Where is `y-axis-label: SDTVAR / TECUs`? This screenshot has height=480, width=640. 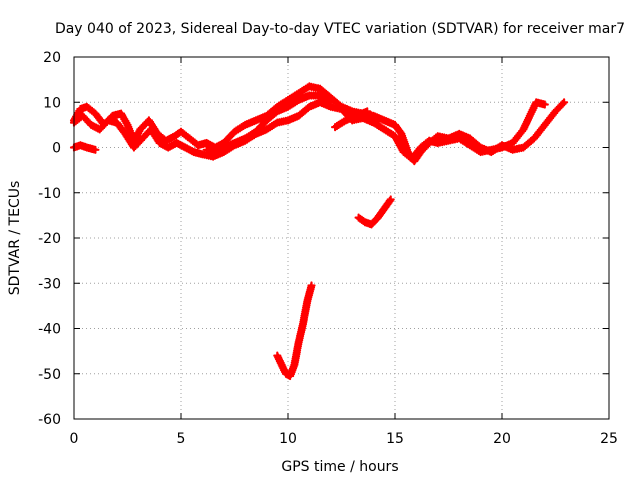
y-axis-label: SDTVAR / TECUs is located at coordinates (15, 238).